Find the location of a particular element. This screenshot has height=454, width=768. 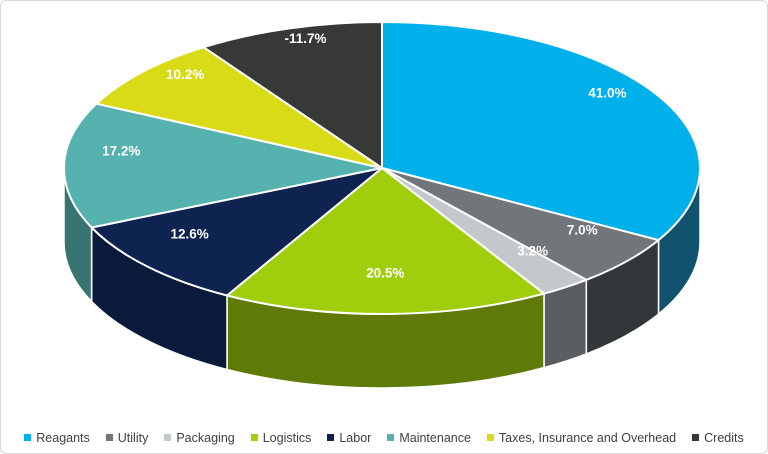

data-label-logistics: 20.5% is located at coordinates (385, 272).